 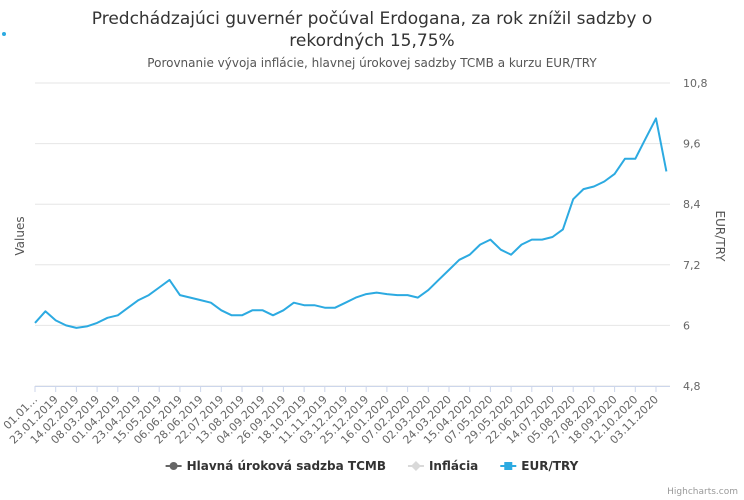 I want to click on credits: Highcharts.com, so click(x=702, y=492).